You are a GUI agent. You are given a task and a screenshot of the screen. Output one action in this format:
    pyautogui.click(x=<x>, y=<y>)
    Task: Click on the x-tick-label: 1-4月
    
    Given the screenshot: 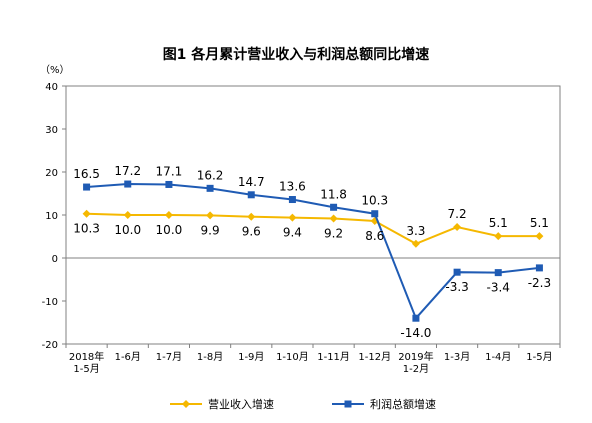 What is the action you would take?
    pyautogui.click(x=498, y=357)
    